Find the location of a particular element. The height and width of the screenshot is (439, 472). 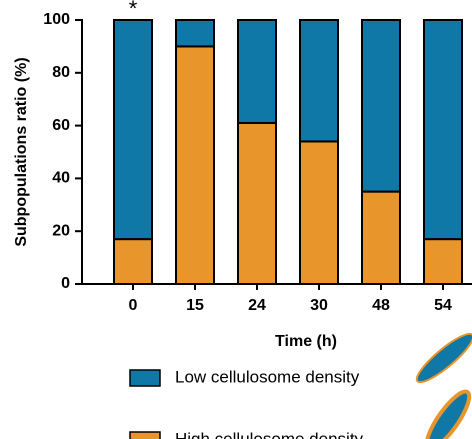

y-axis-label: Subpopulations ratio (%) is located at coordinates (21, 151).